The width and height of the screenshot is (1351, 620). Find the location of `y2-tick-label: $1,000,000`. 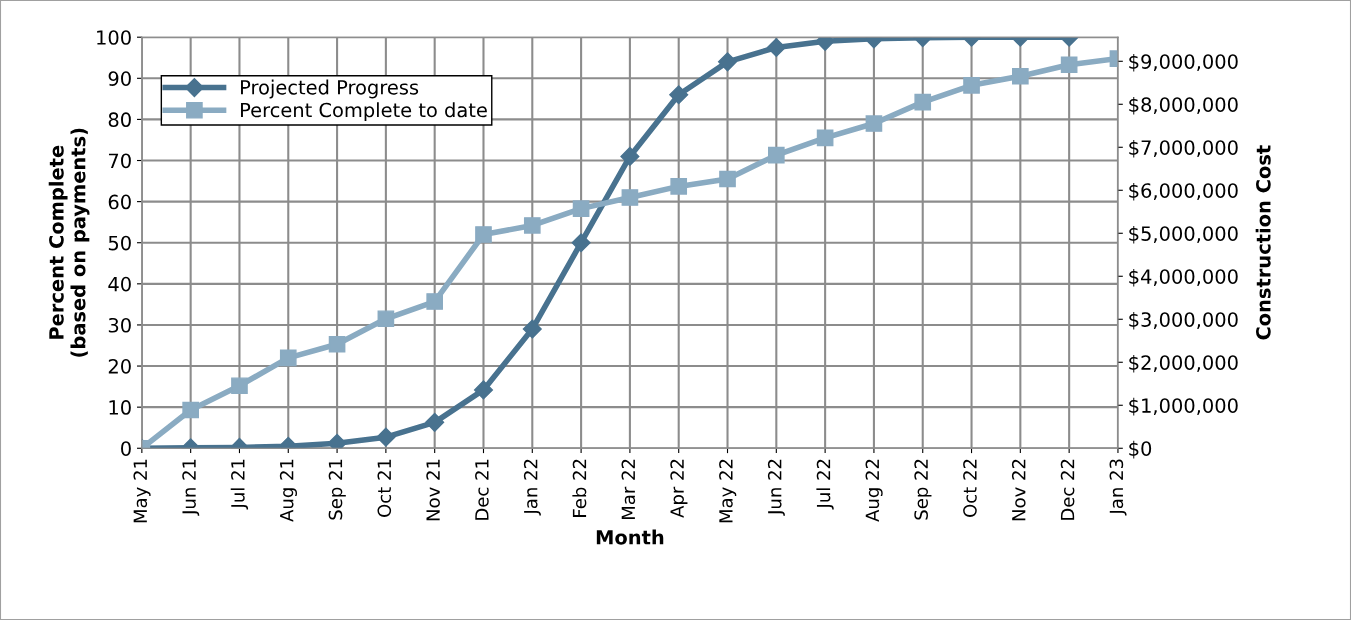

y2-tick-label: $1,000,000 is located at coordinates (1183, 406).